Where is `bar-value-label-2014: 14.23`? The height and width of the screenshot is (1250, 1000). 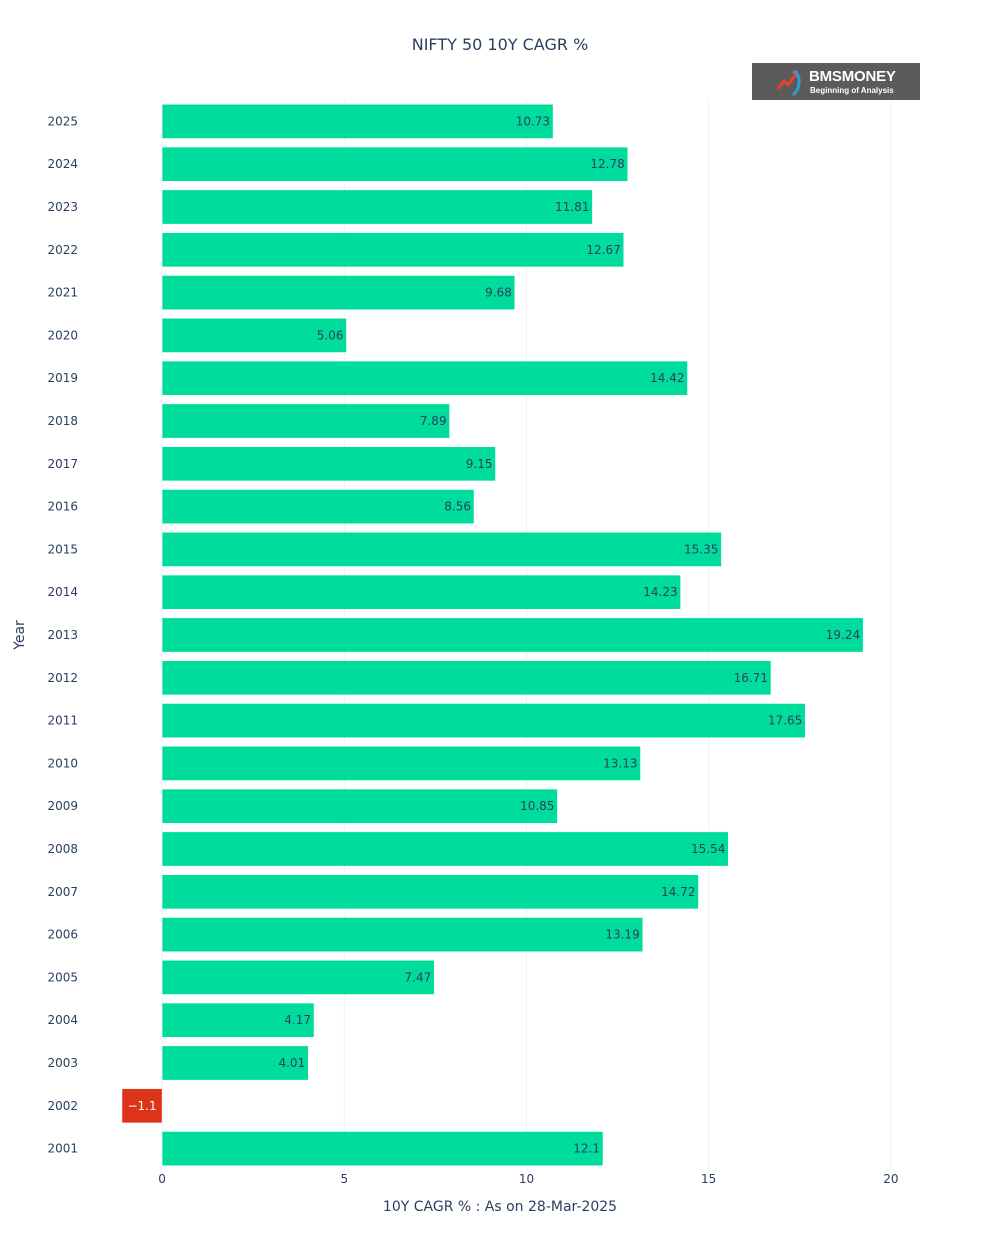 bar-value-label-2014: 14.23 is located at coordinates (660, 592).